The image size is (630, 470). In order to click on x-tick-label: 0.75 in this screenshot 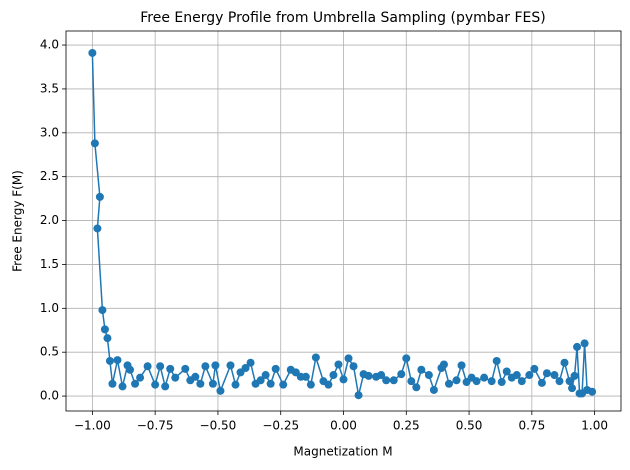, I will do `click(531, 426)`.